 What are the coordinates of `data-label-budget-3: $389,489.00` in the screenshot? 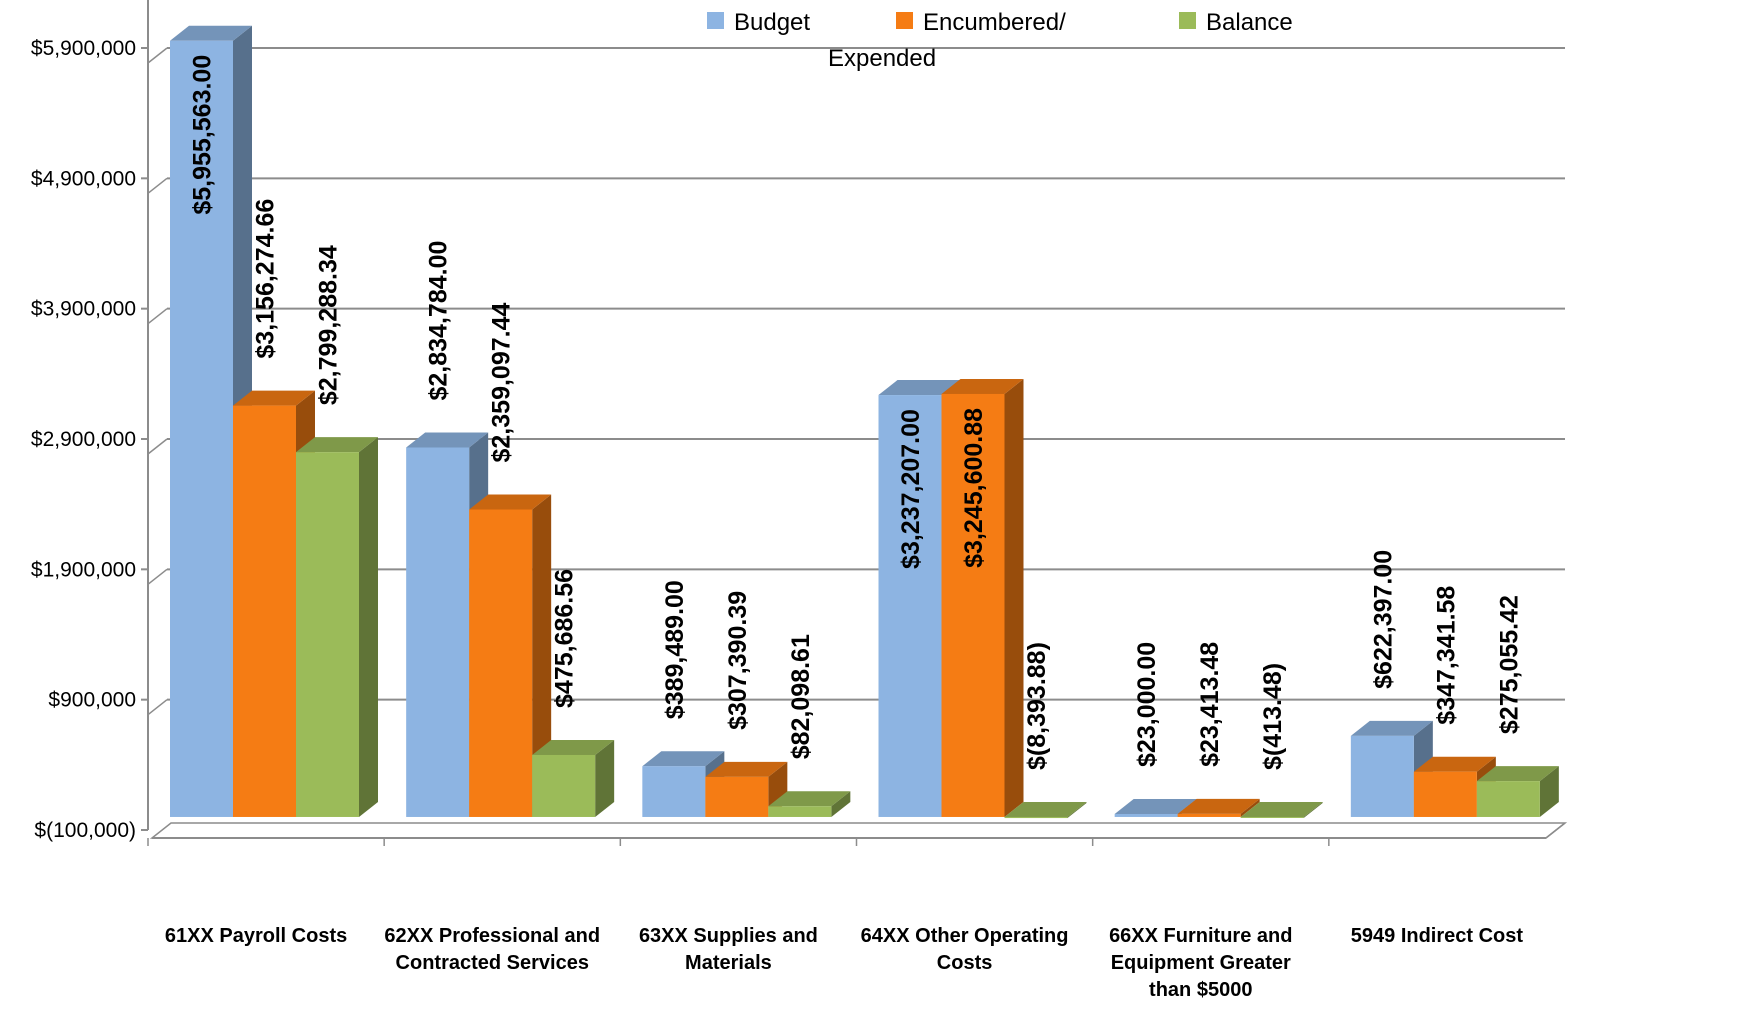 It's located at (675, 649).